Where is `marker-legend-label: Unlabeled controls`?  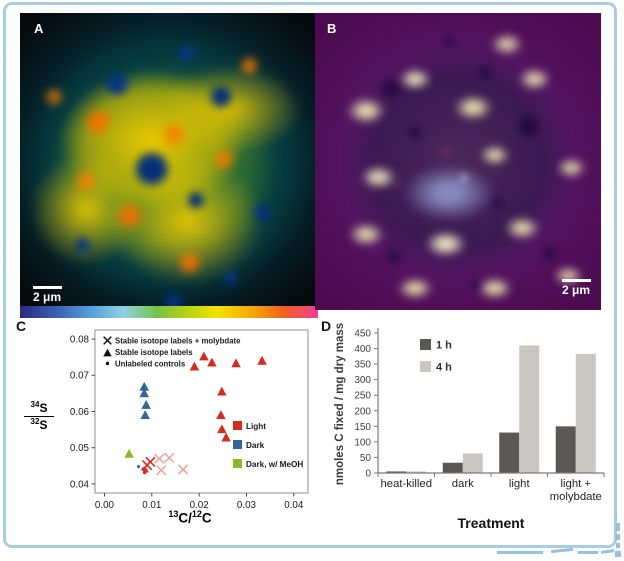
marker-legend-label: Unlabeled controls is located at coordinates (150, 364).